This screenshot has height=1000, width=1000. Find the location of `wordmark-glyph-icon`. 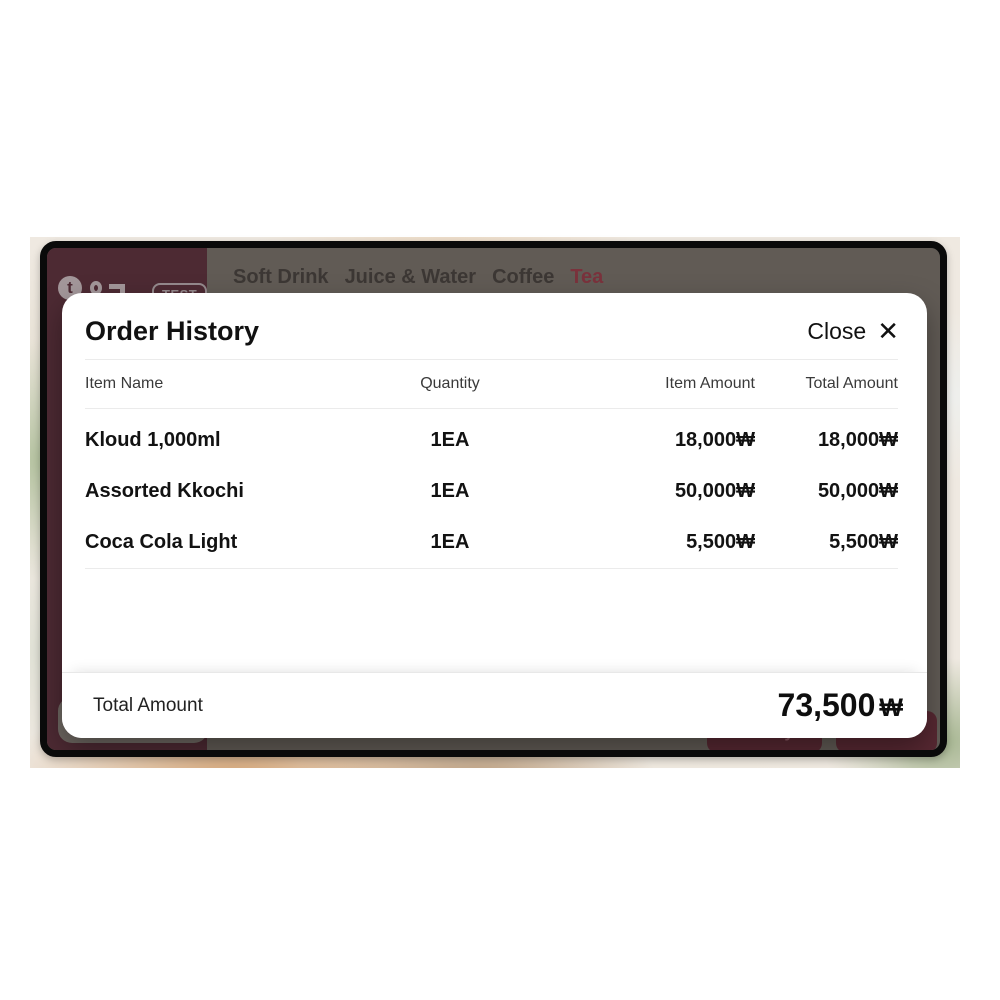

wordmark-glyph-icon is located at coordinates (117, 290).